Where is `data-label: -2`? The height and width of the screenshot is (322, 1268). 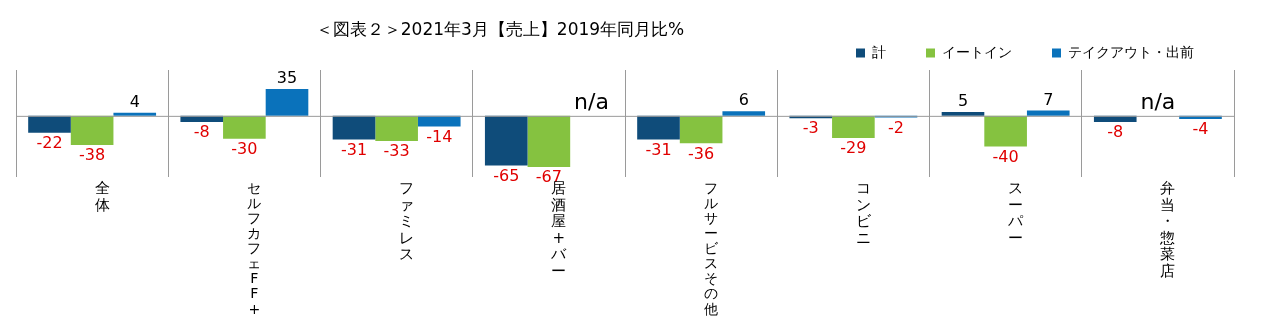 data-label: -2 is located at coordinates (896, 127).